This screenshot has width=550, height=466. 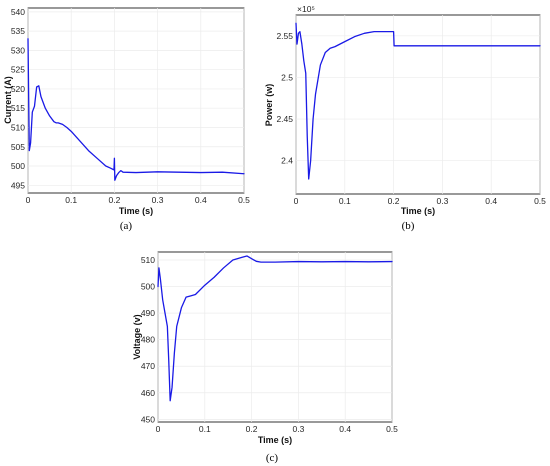 What do you see at coordinates (18, 185) in the screenshot?
I see `y-tick-label: 495` at bounding box center [18, 185].